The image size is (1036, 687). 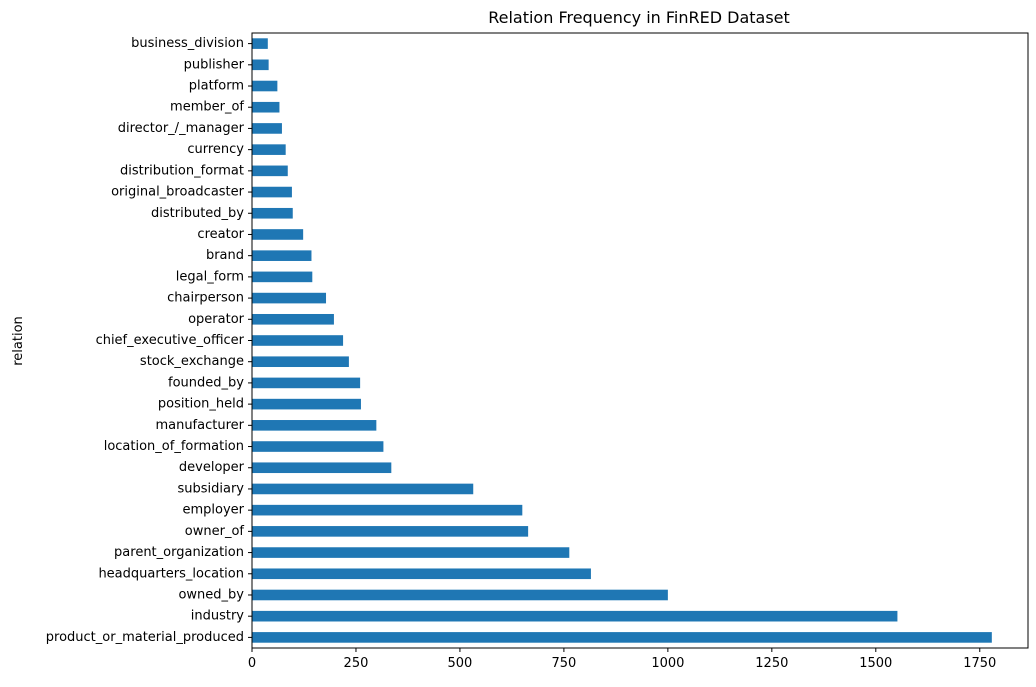 What do you see at coordinates (421, 574) in the screenshot?
I see `bar-headquarters-location` at bounding box center [421, 574].